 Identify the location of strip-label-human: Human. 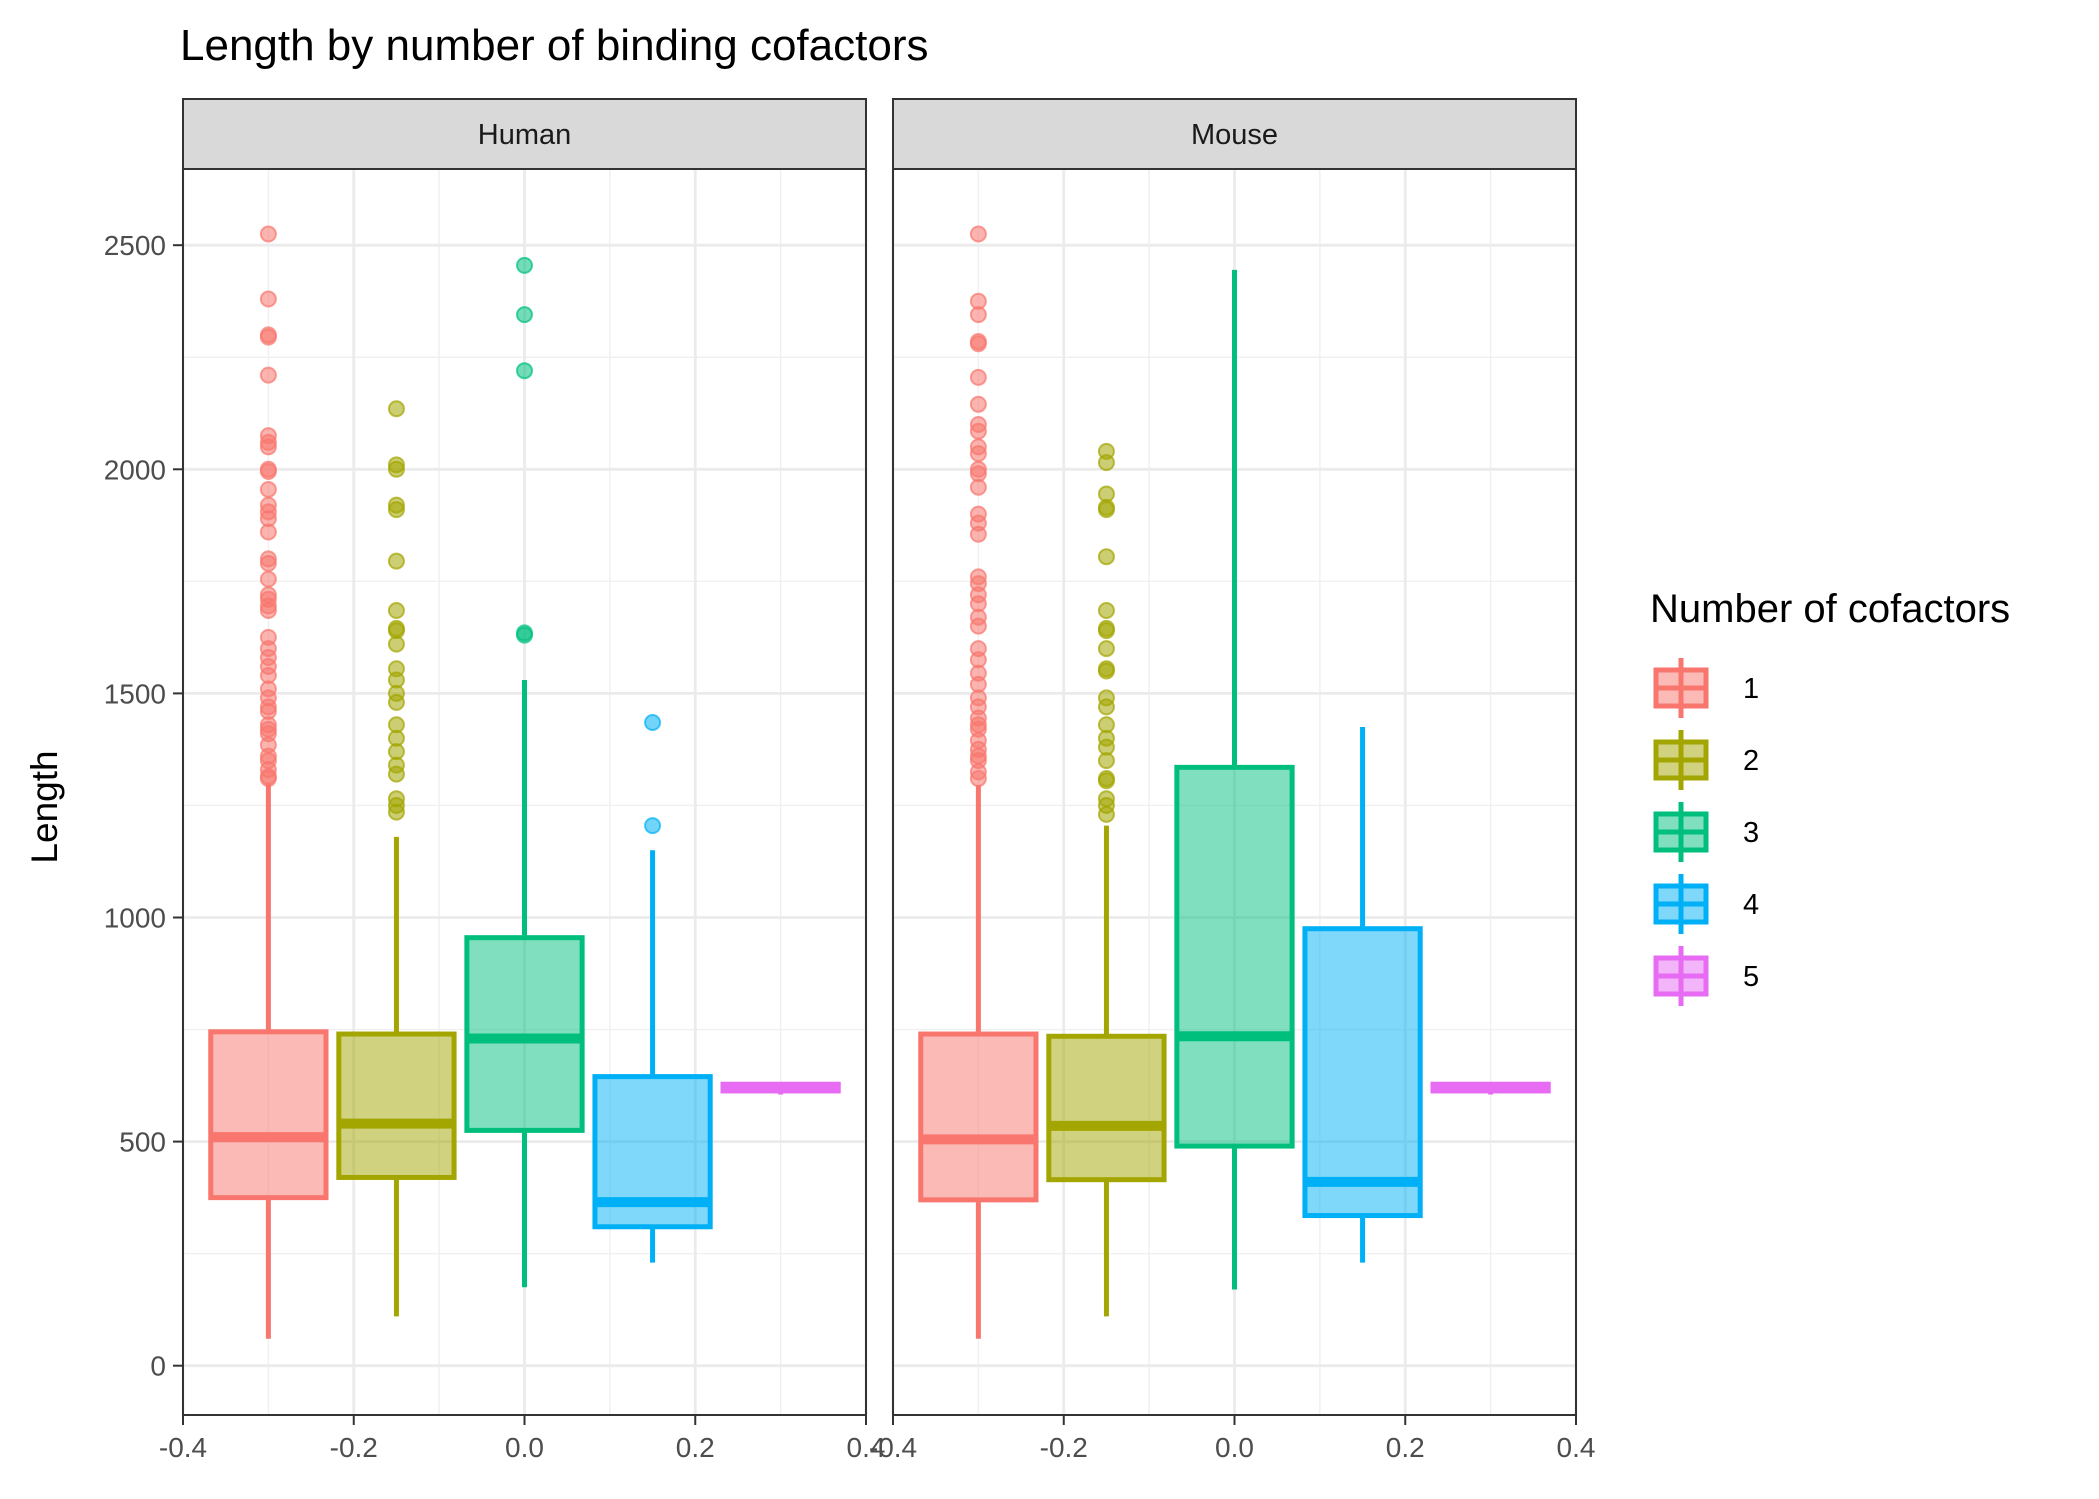
(525, 135).